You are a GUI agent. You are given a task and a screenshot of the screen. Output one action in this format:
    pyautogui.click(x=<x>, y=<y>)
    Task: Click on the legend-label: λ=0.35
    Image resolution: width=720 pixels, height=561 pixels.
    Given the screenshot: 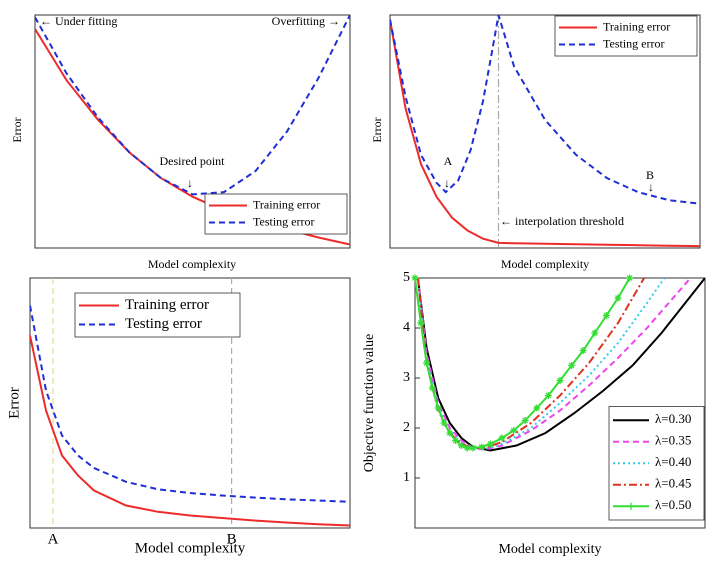 What is the action you would take?
    pyautogui.click(x=673, y=440)
    